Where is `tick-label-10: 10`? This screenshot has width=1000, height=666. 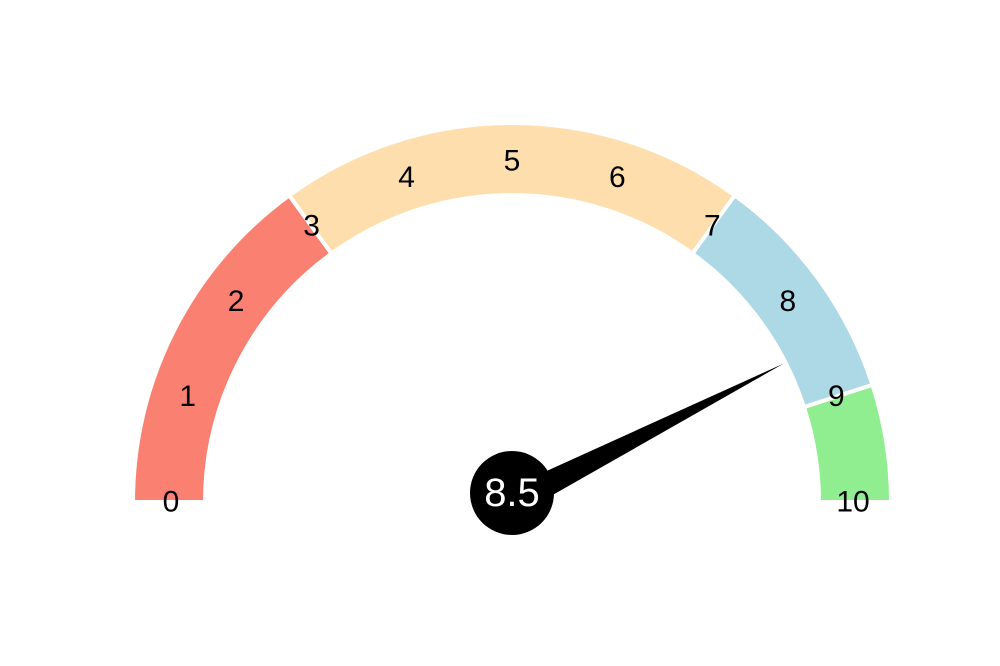 tick-label-10: 10 is located at coordinates (852, 502).